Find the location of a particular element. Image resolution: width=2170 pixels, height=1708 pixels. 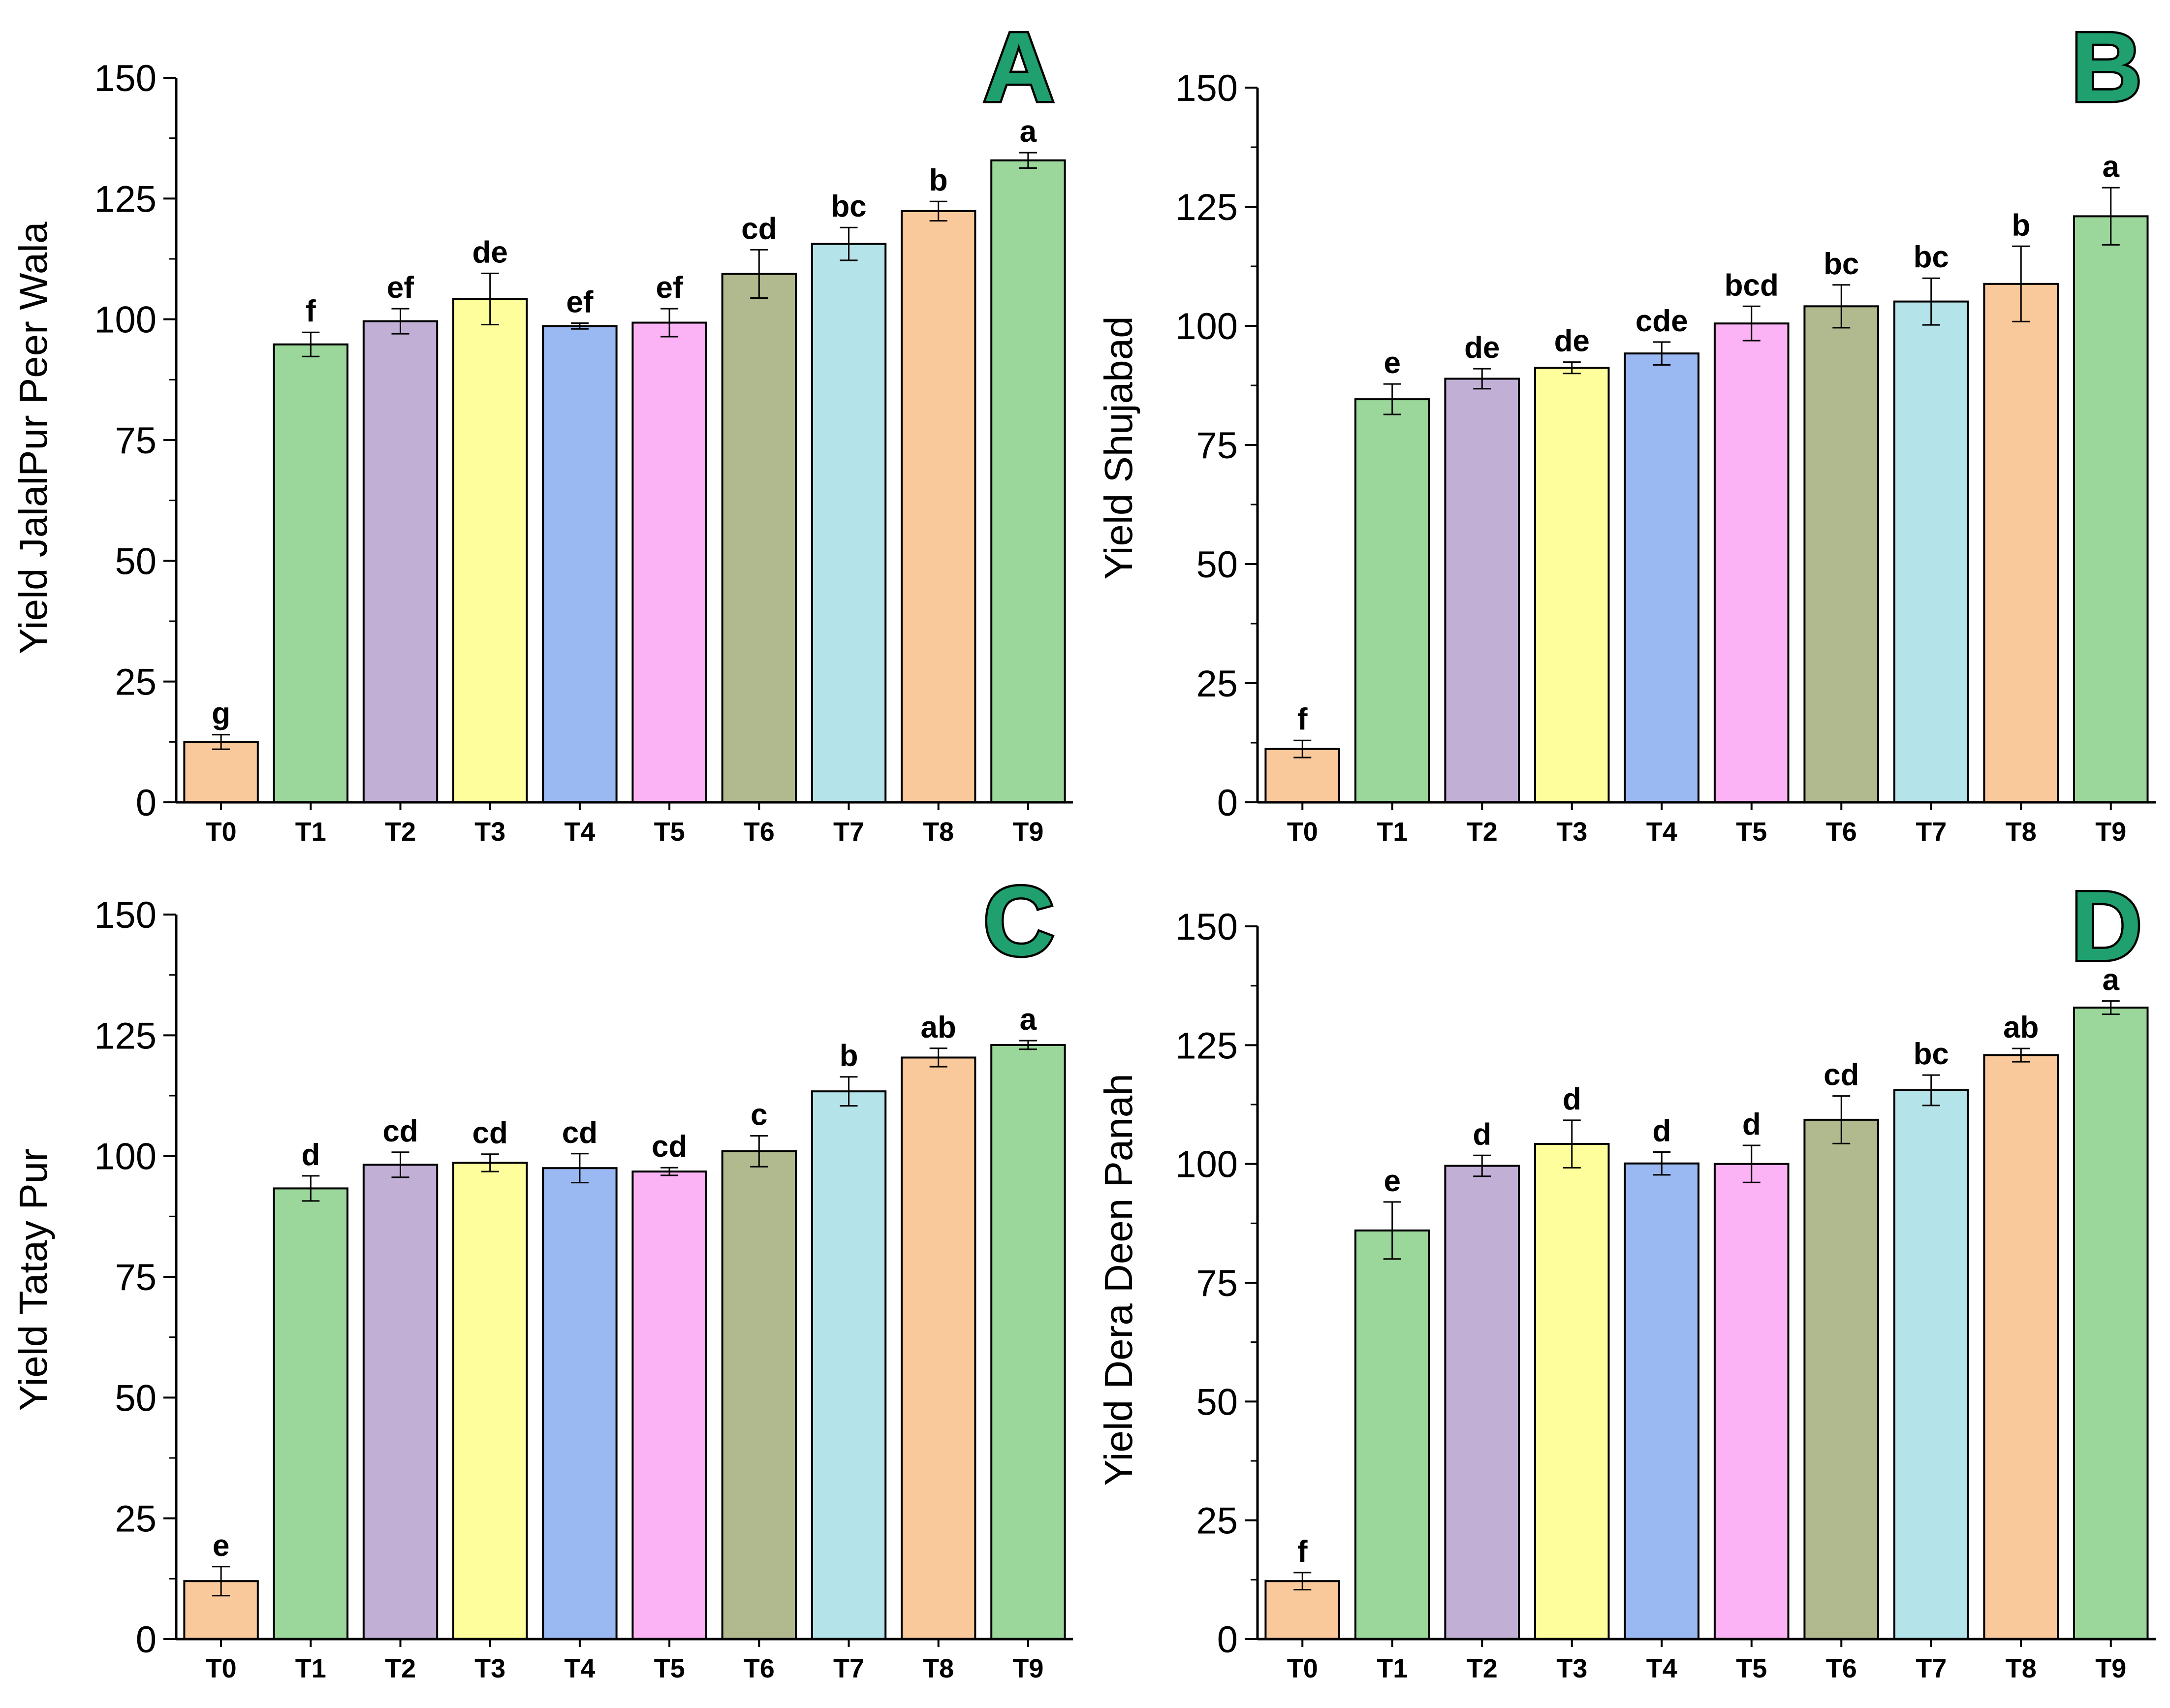

significance-label: c is located at coordinates (759, 1115).